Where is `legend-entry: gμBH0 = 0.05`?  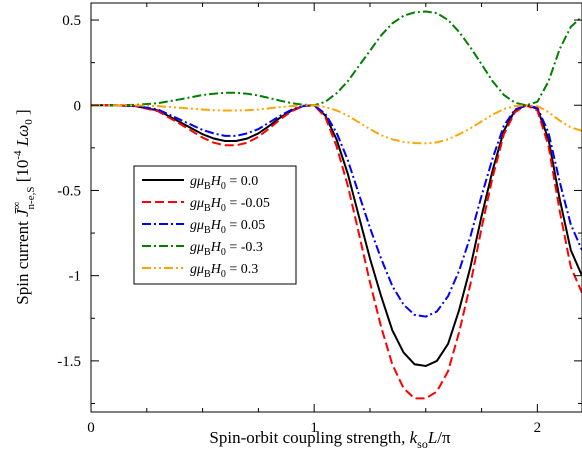
legend-entry: gμBH0 = 0.05 is located at coordinates (227, 227).